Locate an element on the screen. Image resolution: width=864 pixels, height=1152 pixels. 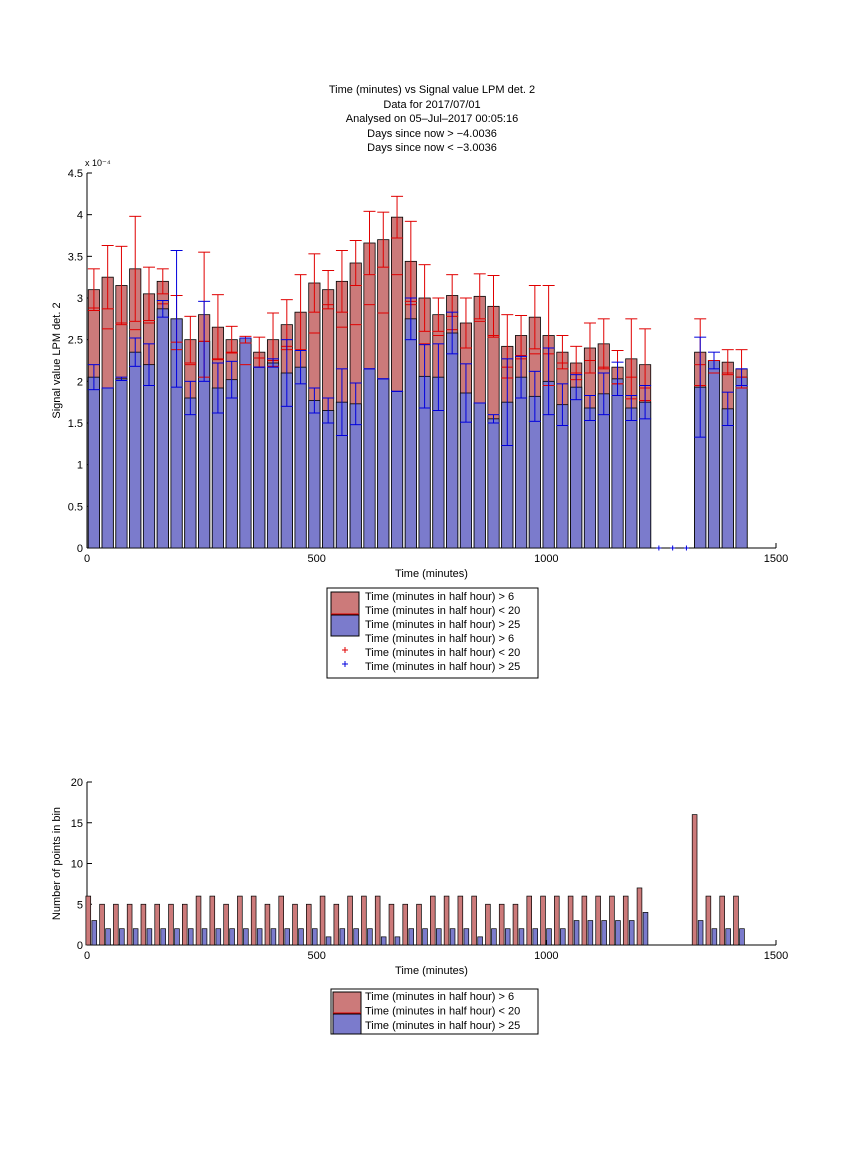
signal-y-tick-label: 3.5 is located at coordinates (75, 257).